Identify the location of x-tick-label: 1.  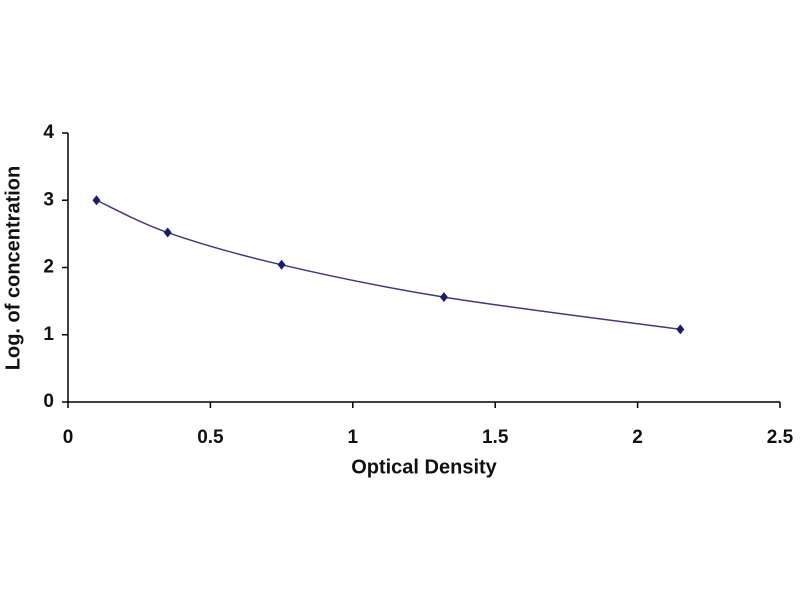
(353, 437).